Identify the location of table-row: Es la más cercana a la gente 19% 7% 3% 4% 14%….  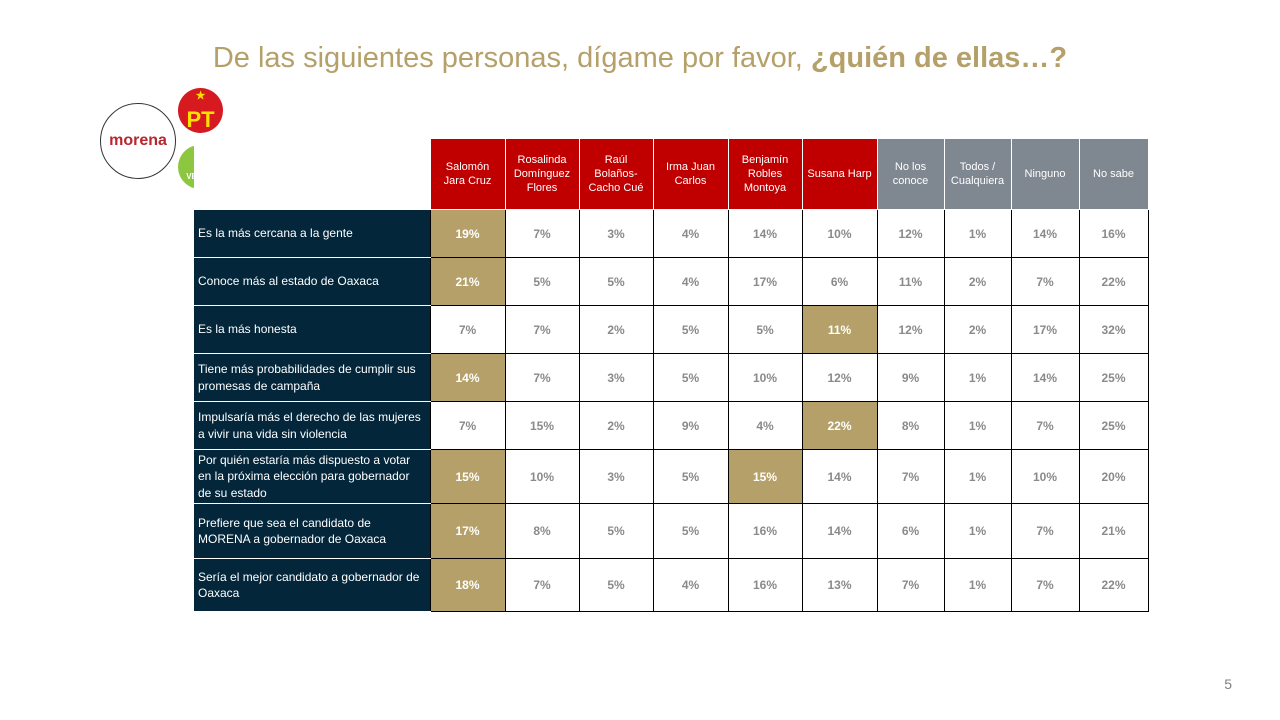
(671, 233).